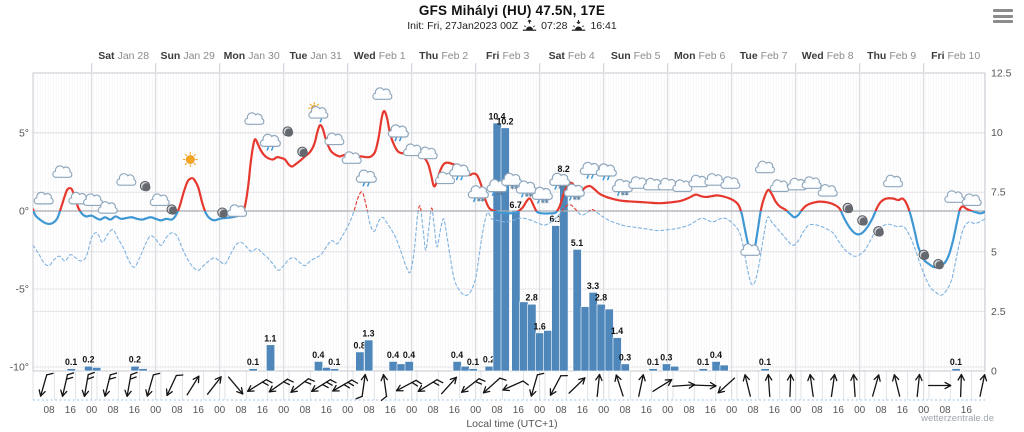 The height and width of the screenshot is (432, 1024). Describe the element at coordinates (443, 56) in the screenshot. I see `day-label: Thu Feb 2` at that location.